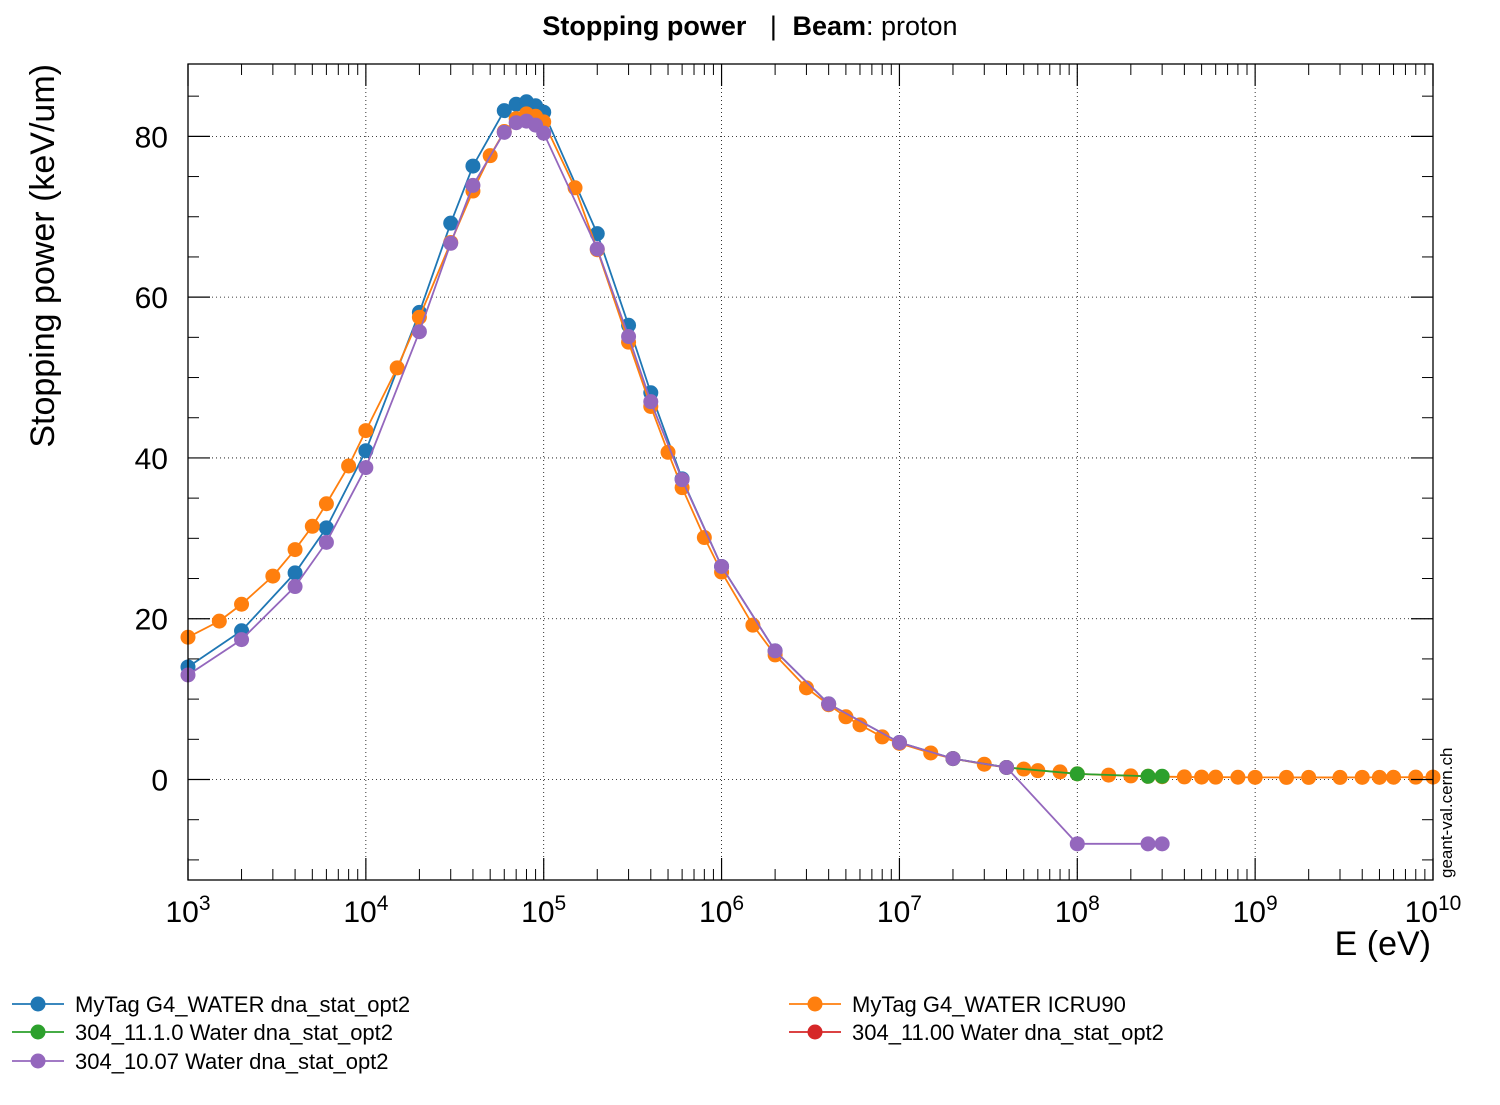  I want to click on x-tick-label: 10⁹, so click(1255, 910).